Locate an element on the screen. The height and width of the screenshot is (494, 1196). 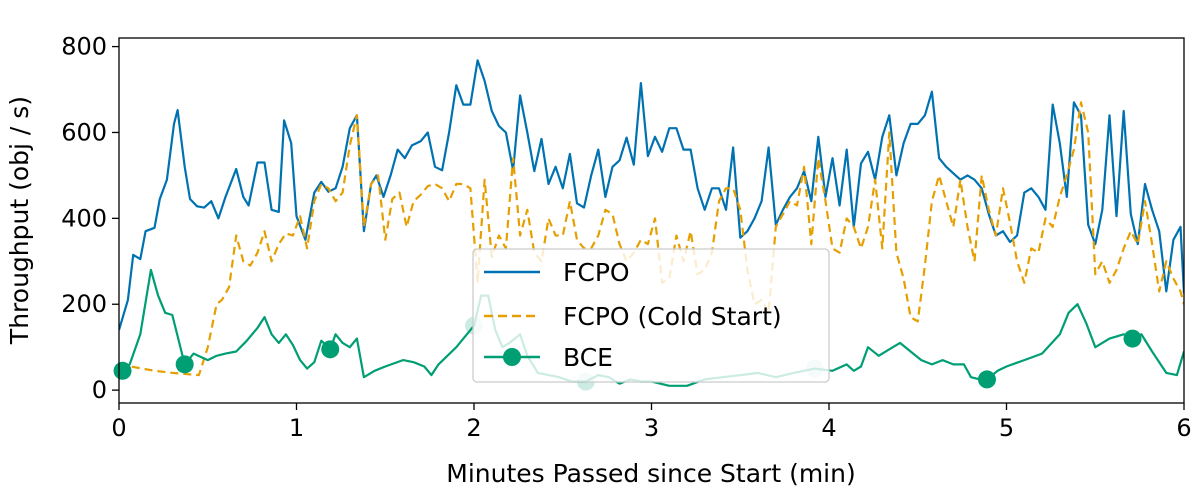
x-tick-label: 6 is located at coordinates (1183, 428).